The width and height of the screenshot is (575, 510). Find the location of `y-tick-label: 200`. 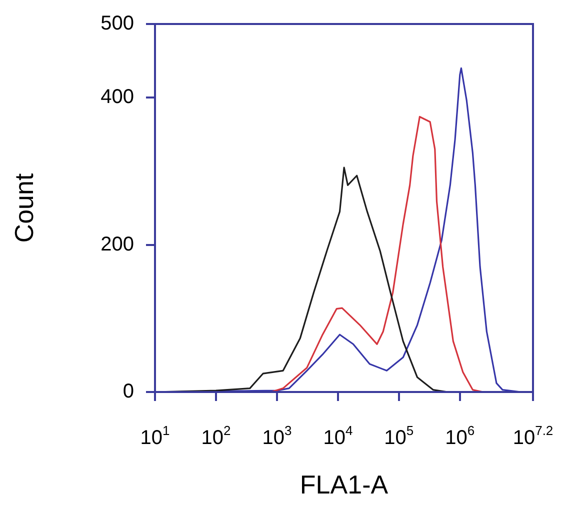

y-tick-label: 200 is located at coordinates (117, 244).